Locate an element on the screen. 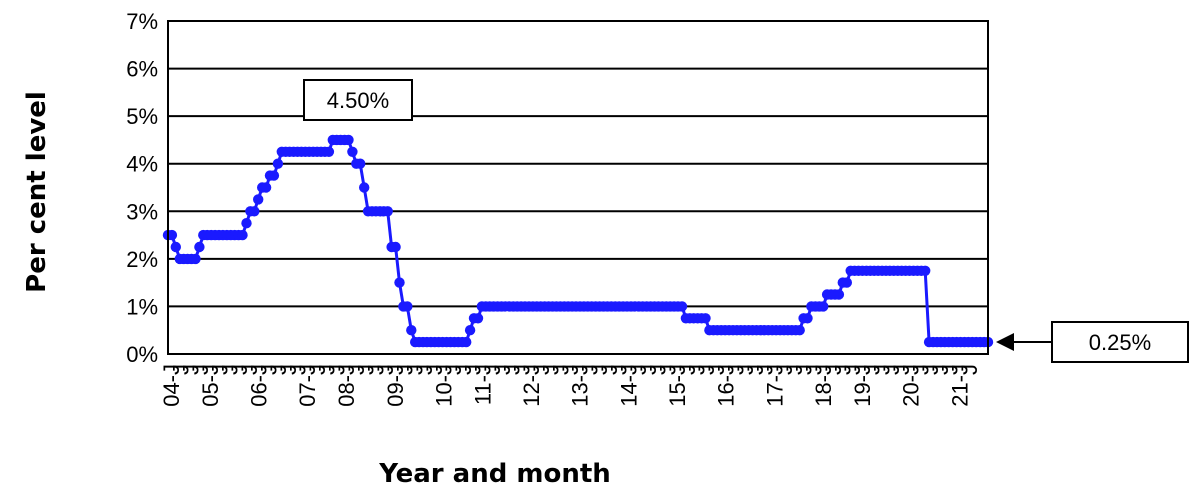 The width and height of the screenshot is (1200, 495). x-tick-label: 12-J is located at coordinates (531, 385).